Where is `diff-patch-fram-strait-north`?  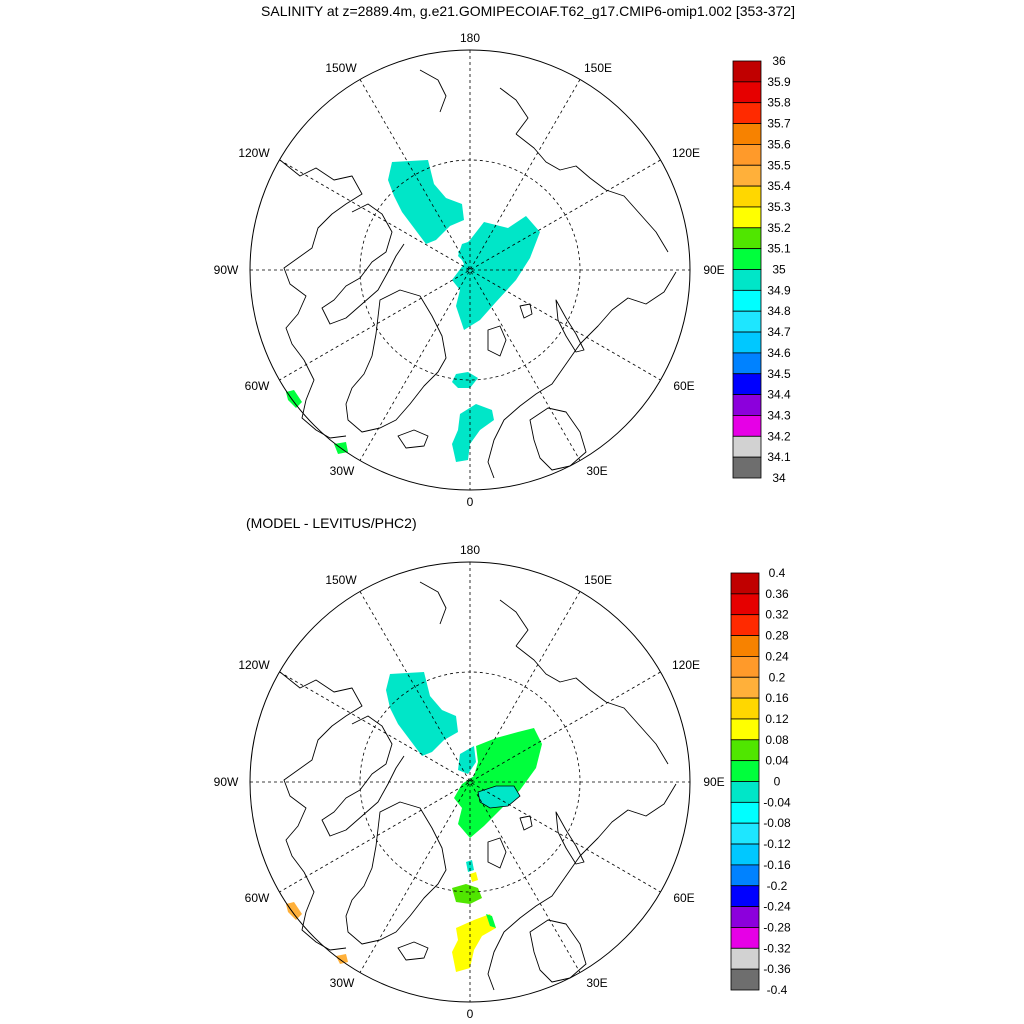 diff-patch-fram-strait-north is located at coordinates (470, 866).